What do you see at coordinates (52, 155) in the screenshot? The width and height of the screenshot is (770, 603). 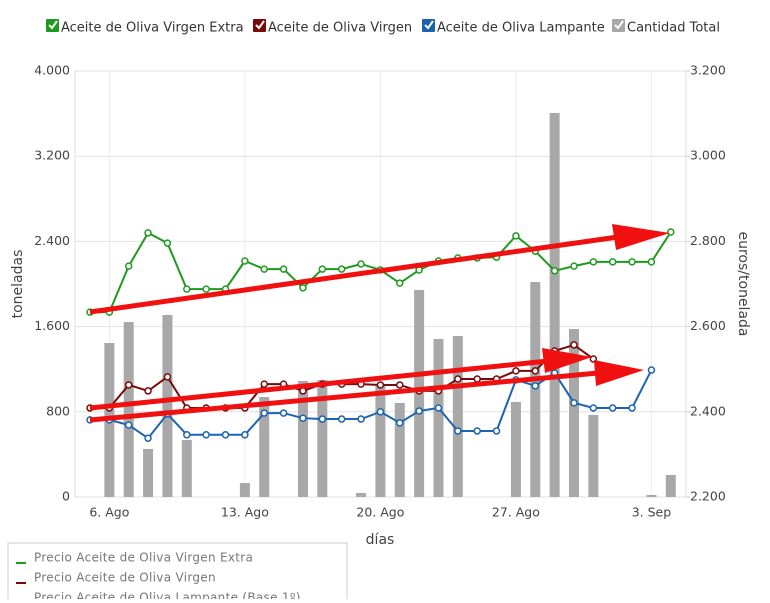 I see `y-tick-label: 3.200` at bounding box center [52, 155].